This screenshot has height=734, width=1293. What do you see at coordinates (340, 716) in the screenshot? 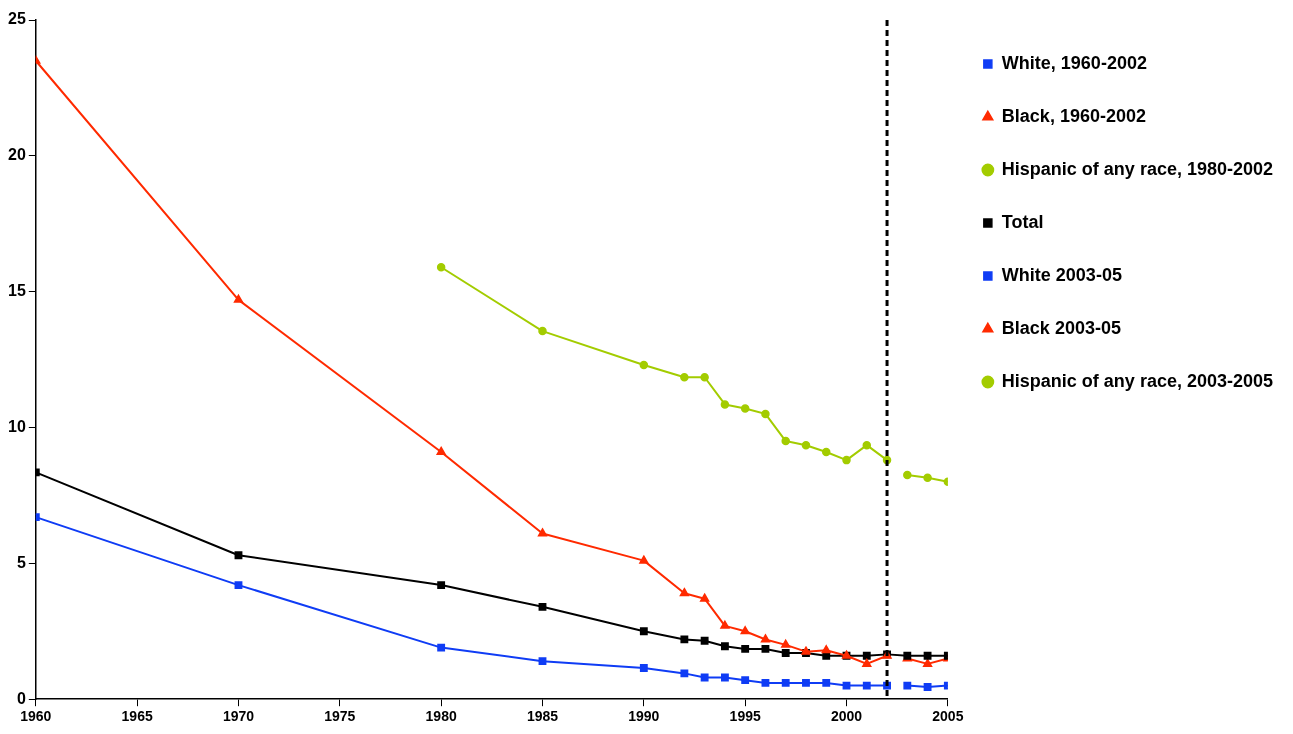
I see `x-tick-label: 1975` at bounding box center [340, 716].